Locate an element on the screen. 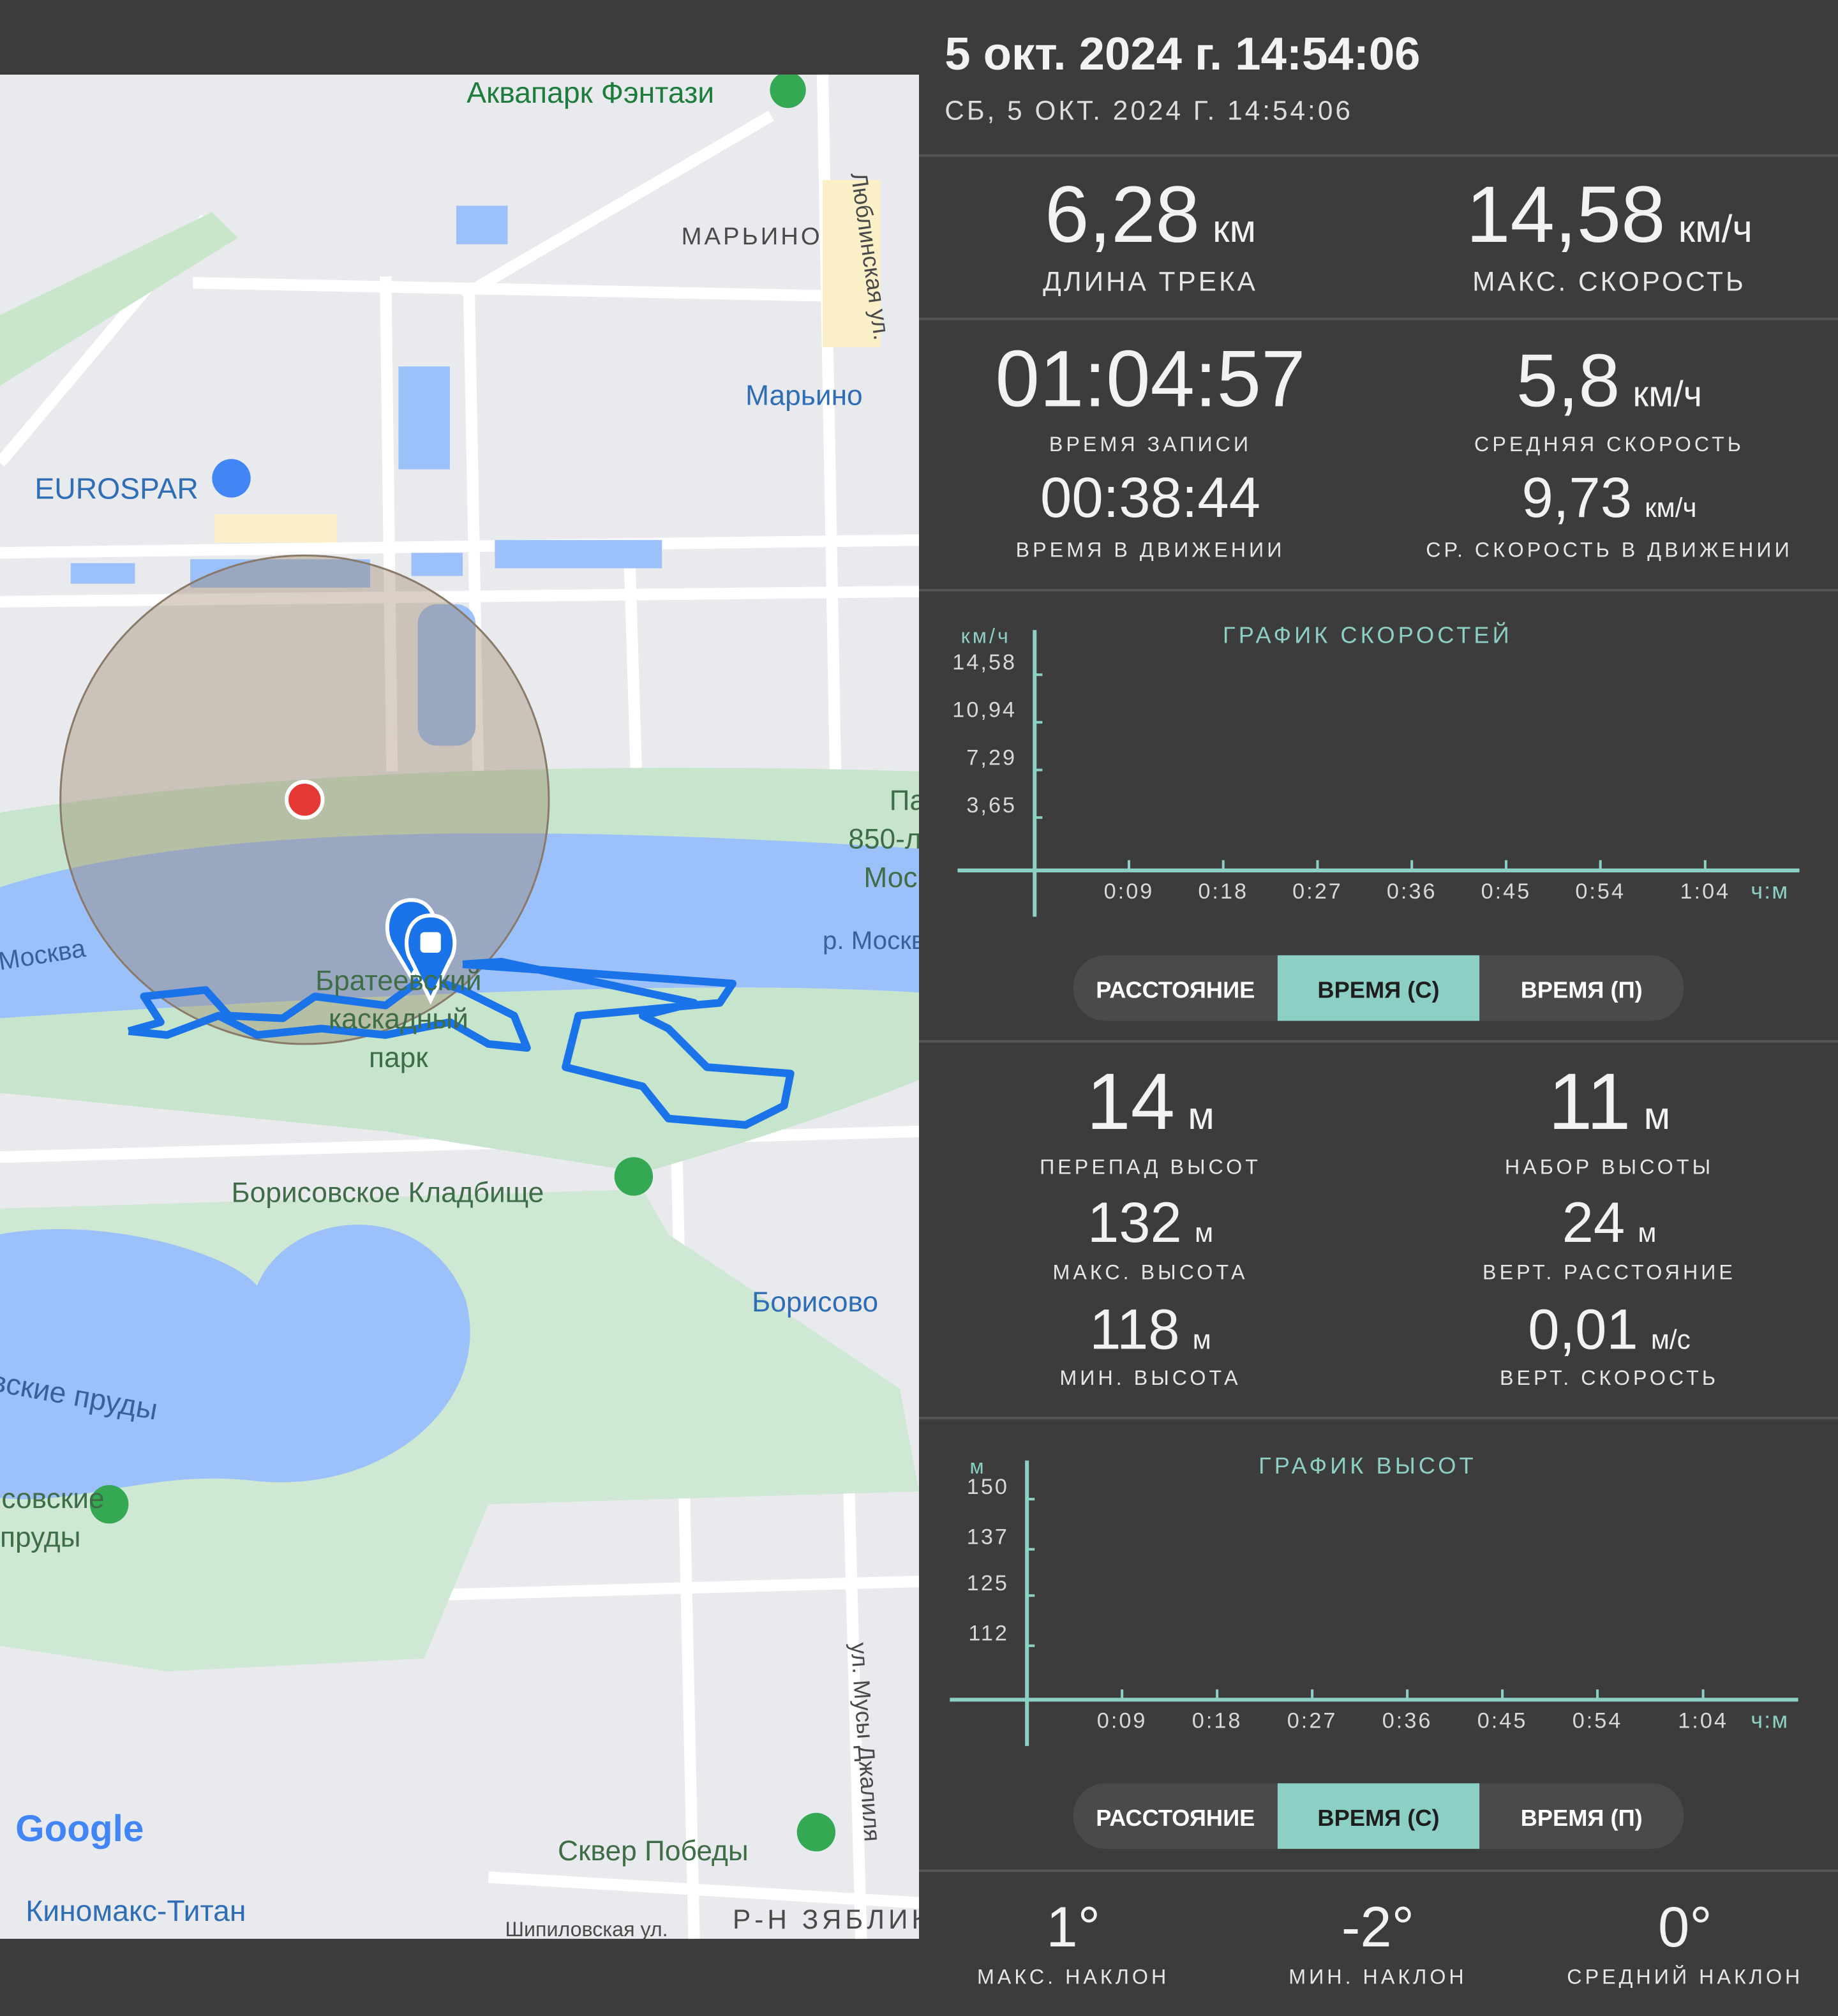 The width and height of the screenshot is (1838, 2016). stat-label: МАКС. ВЫСОТА is located at coordinates (1150, 1272).